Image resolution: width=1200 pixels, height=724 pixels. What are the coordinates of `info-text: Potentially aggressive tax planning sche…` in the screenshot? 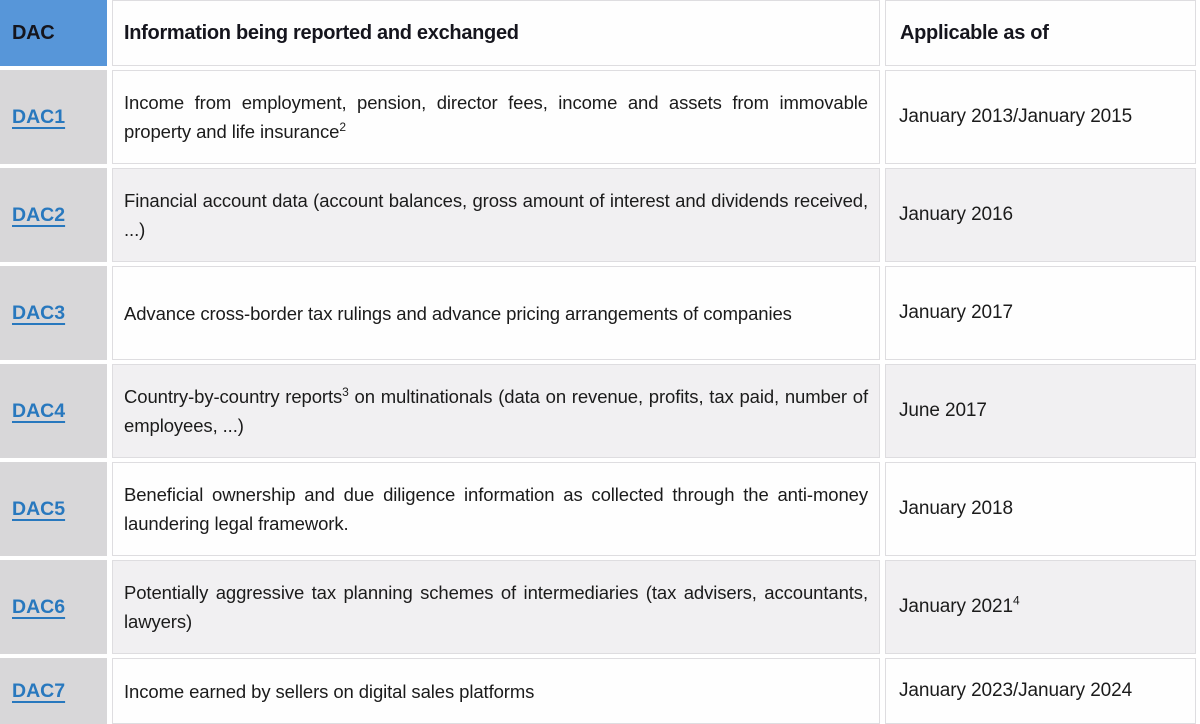 It's located at (496, 607).